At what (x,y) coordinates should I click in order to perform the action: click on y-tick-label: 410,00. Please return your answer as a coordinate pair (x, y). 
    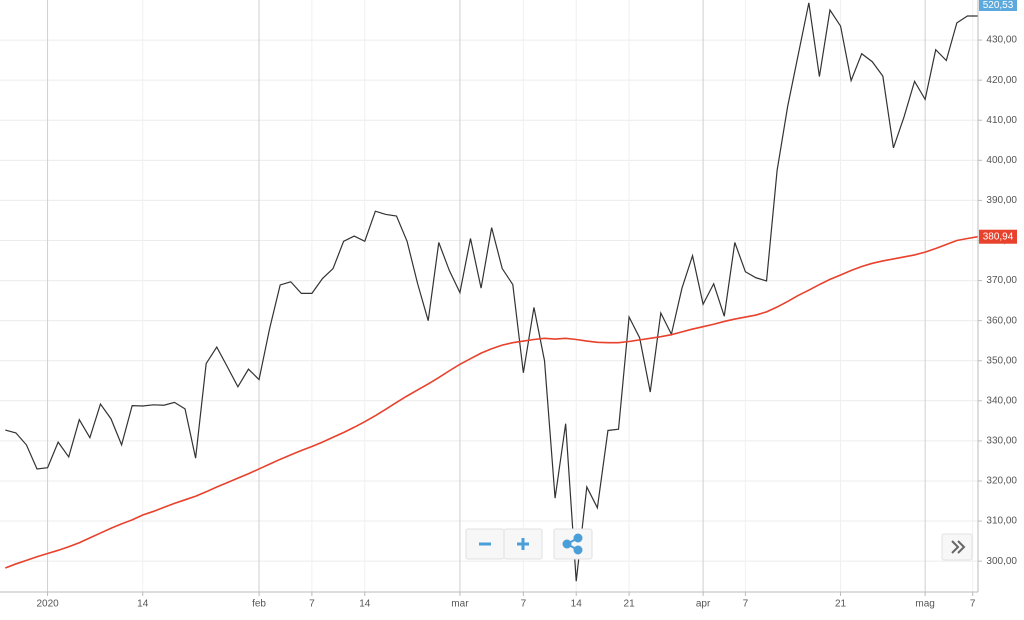
    Looking at the image, I should click on (1001, 120).